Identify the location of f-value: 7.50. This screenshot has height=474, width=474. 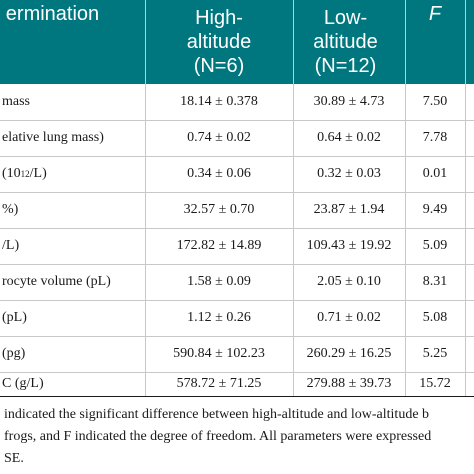
(435, 101).